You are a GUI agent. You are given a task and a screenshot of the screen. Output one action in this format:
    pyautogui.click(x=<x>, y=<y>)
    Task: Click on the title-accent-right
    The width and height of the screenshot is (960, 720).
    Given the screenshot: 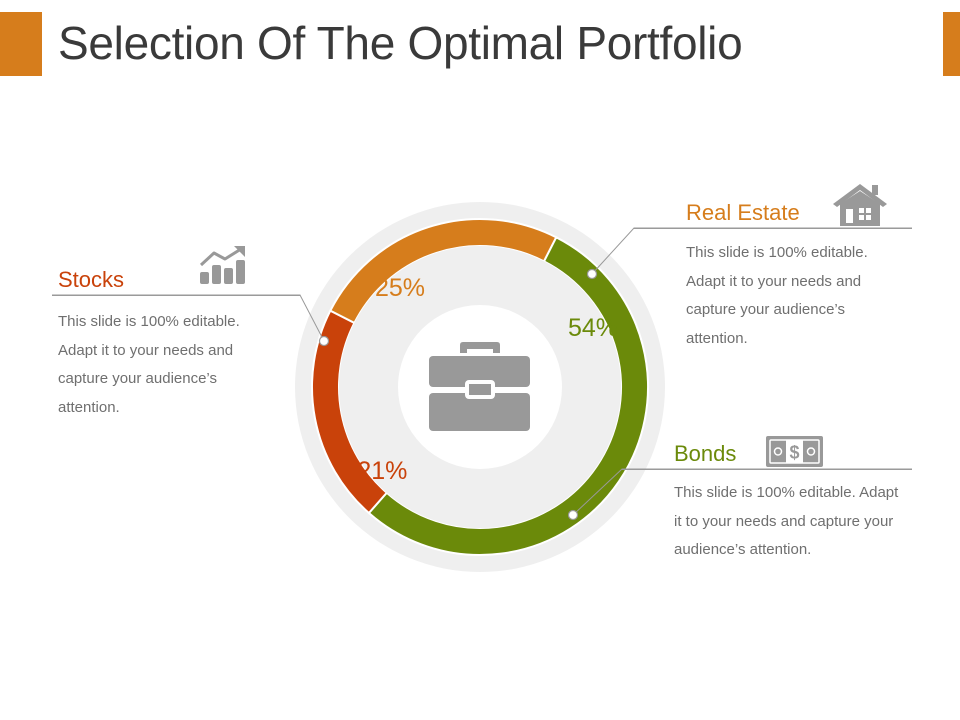 What is the action you would take?
    pyautogui.click(x=951, y=44)
    